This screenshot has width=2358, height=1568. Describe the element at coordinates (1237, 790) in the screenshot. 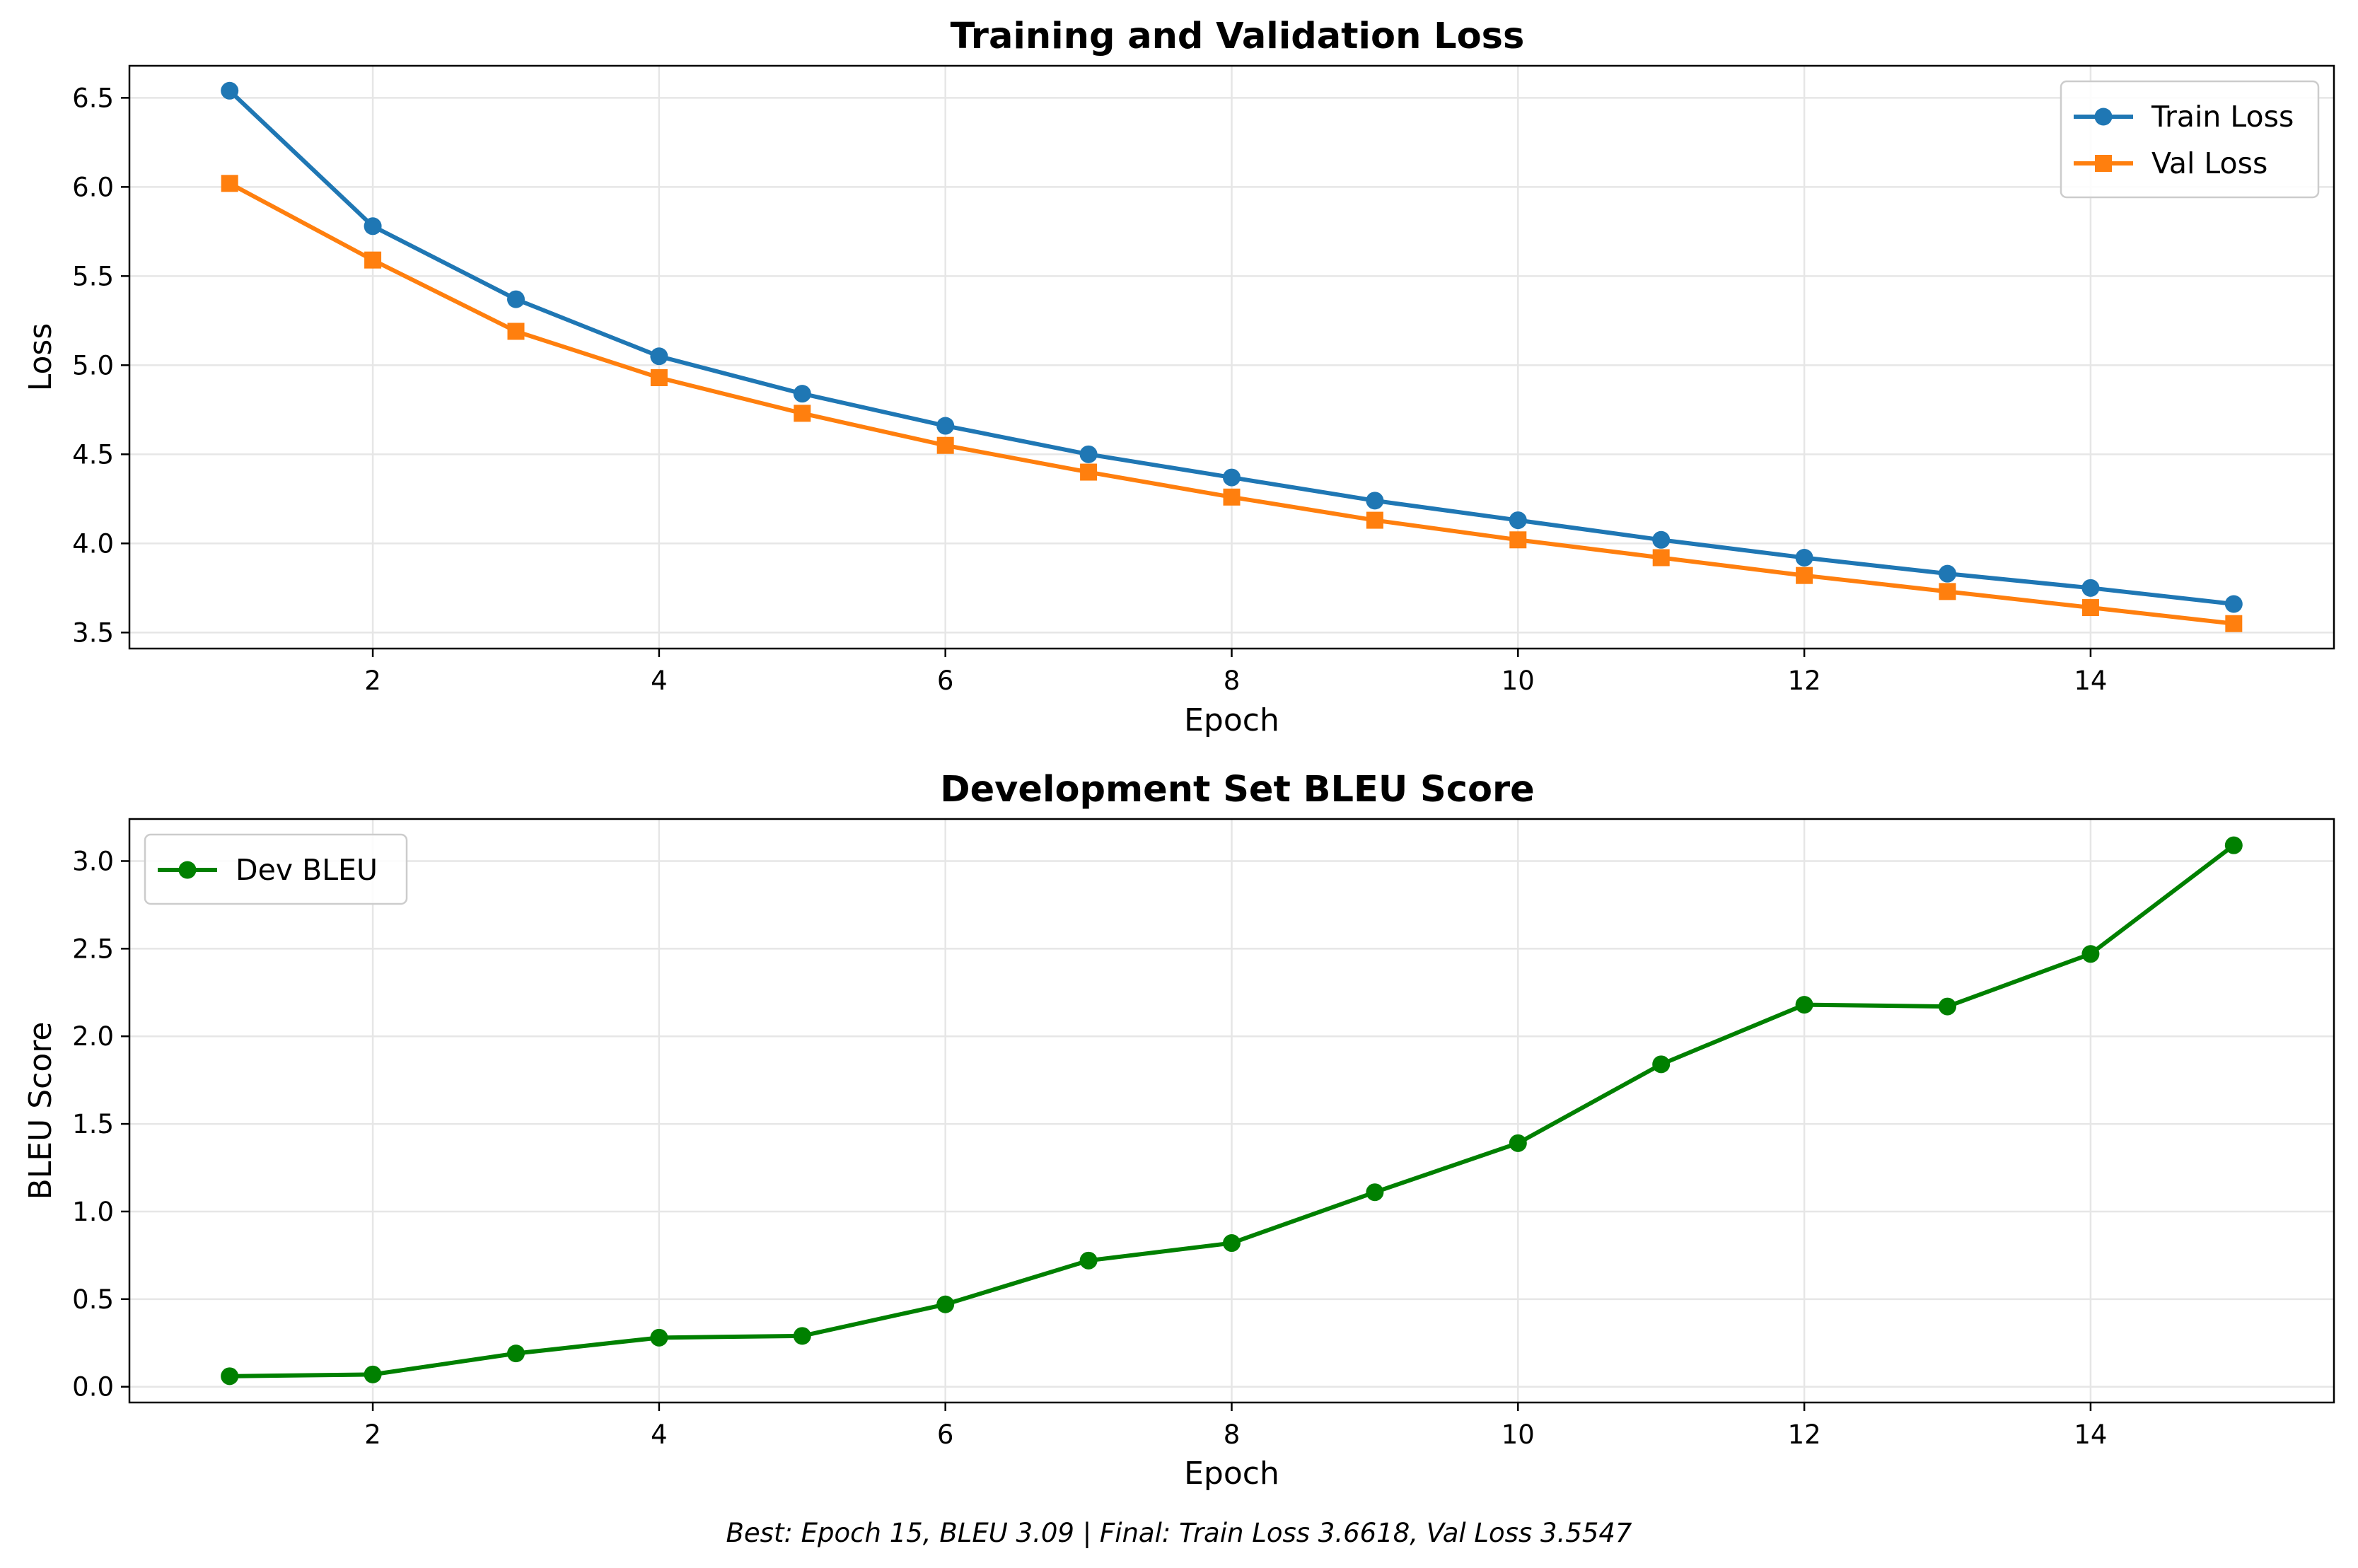

I see `chart-title: Development Set BLEU Score` at that location.